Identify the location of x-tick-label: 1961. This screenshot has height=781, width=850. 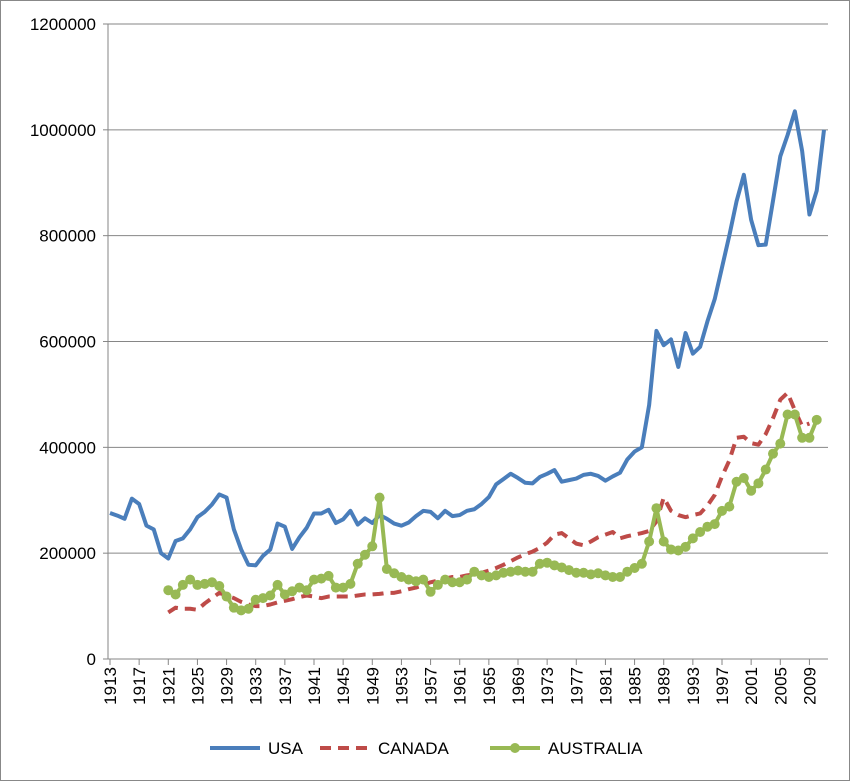
(460, 686).